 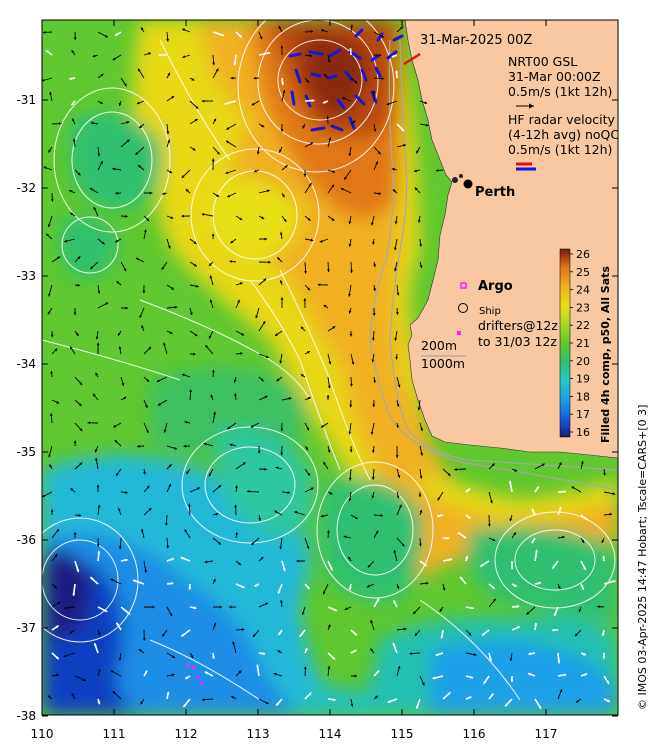 I want to click on isobath-label-200: 200m, so click(x=439, y=345).